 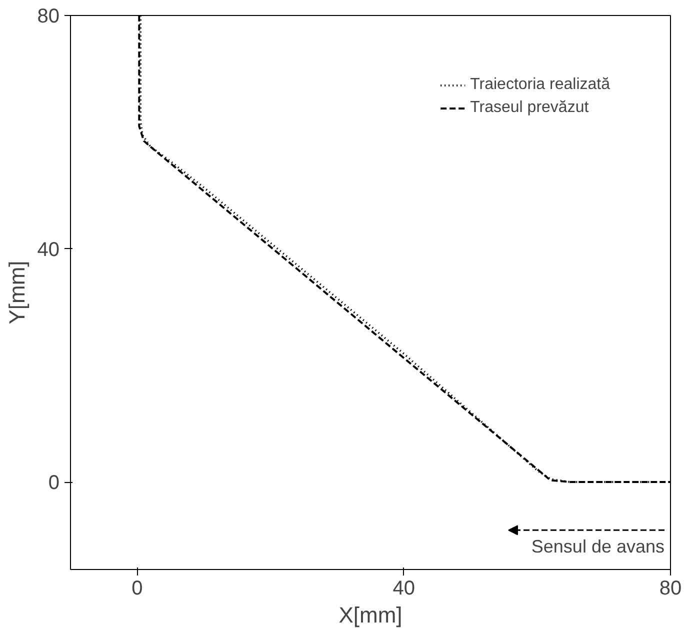 I want to click on y-tick-label: 40, so click(x=48, y=249).